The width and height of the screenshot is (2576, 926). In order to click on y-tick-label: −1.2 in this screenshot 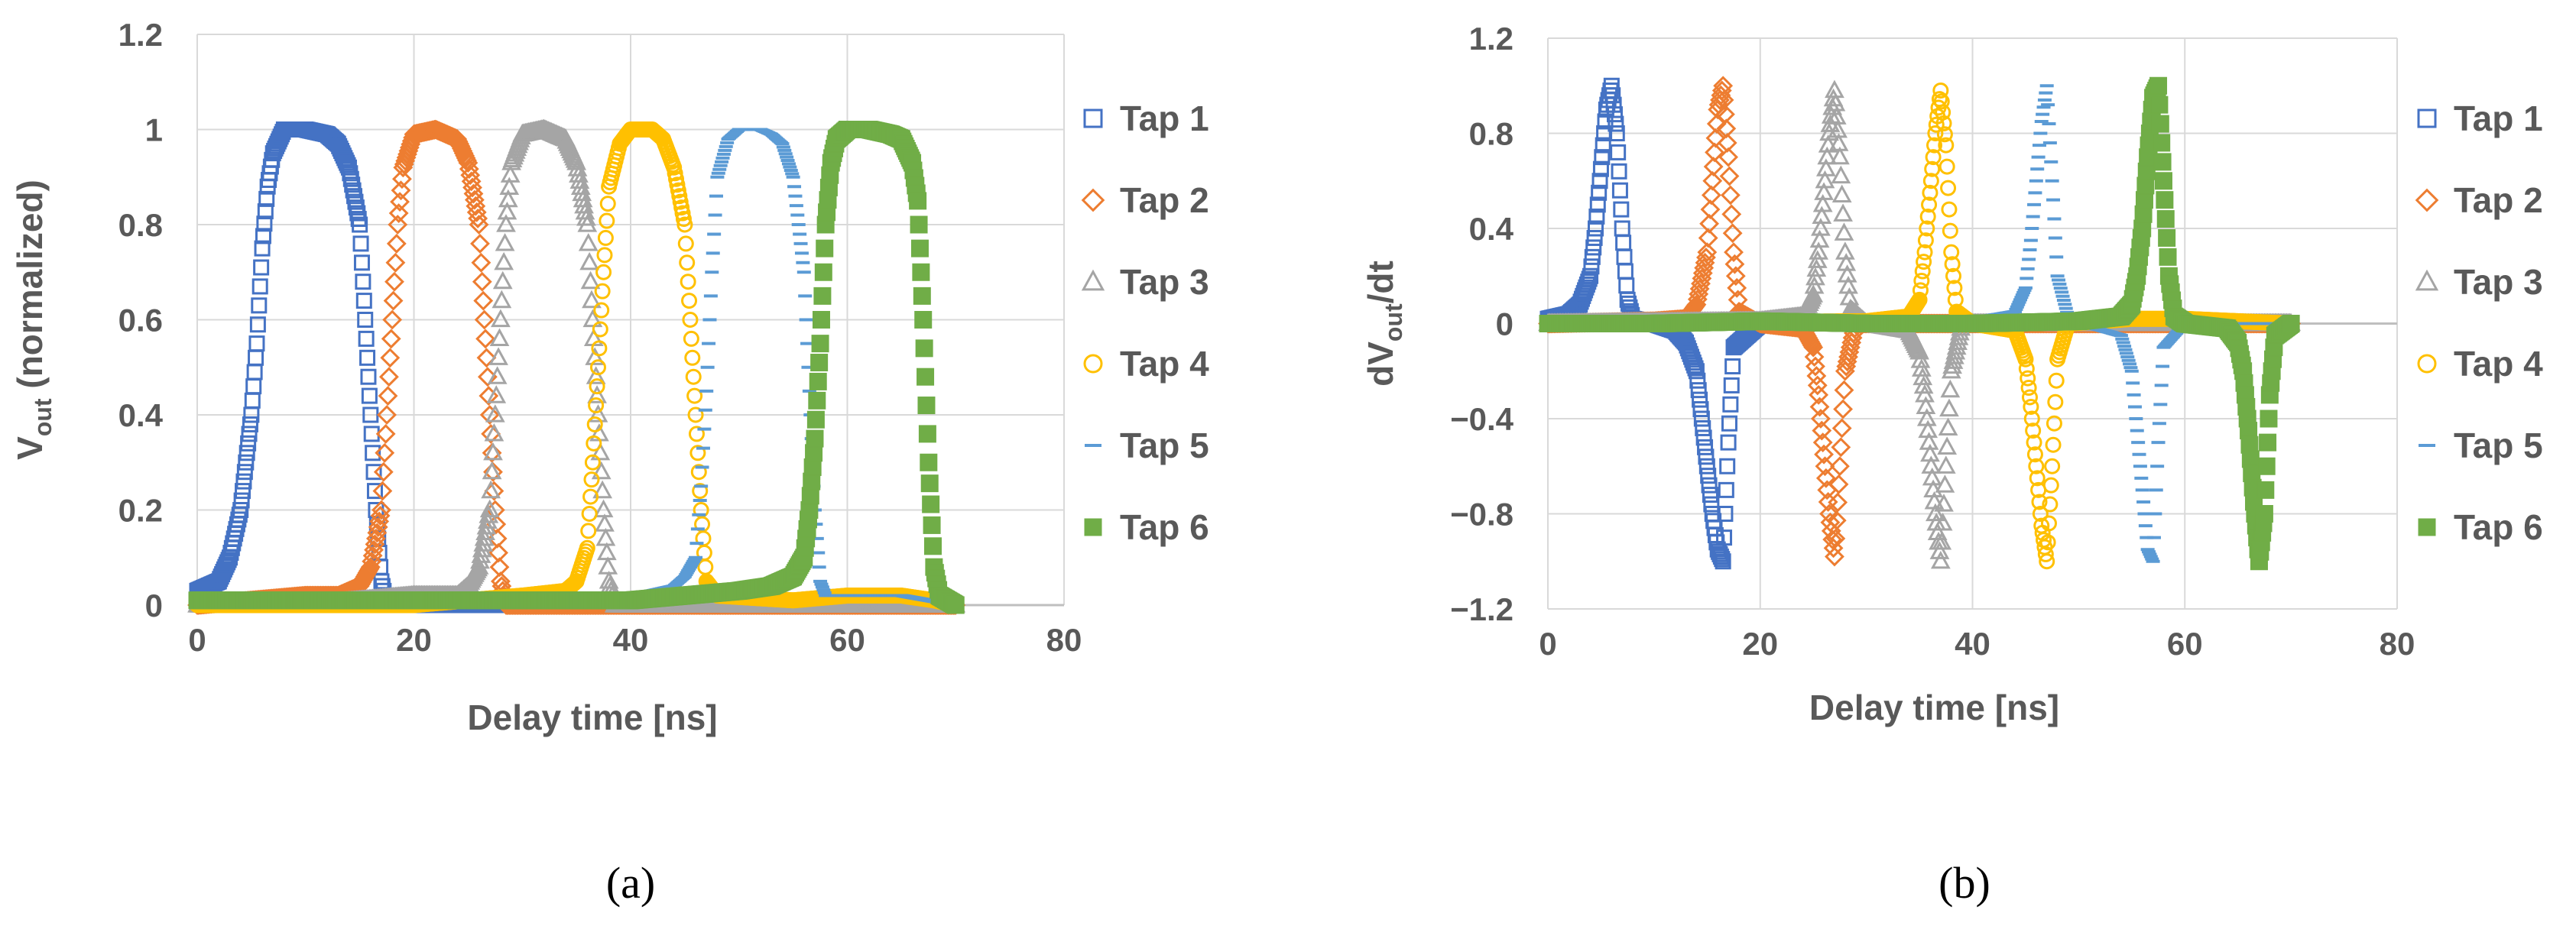, I will do `click(1481, 609)`.